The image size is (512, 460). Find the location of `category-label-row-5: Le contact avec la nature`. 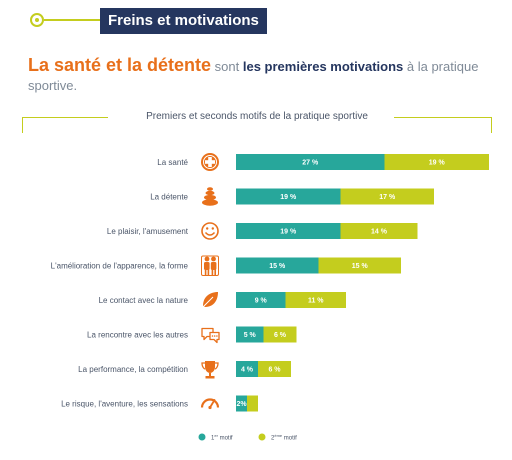

category-label-row-5: Le contact avec la nature is located at coordinates (144, 300).